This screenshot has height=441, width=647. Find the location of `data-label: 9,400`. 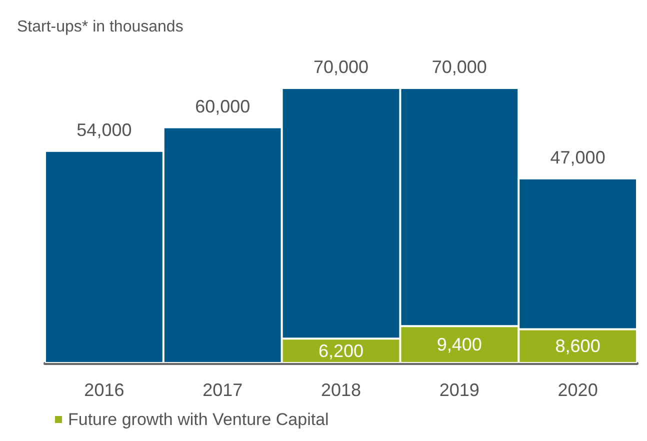

data-label: 9,400 is located at coordinates (459, 344).